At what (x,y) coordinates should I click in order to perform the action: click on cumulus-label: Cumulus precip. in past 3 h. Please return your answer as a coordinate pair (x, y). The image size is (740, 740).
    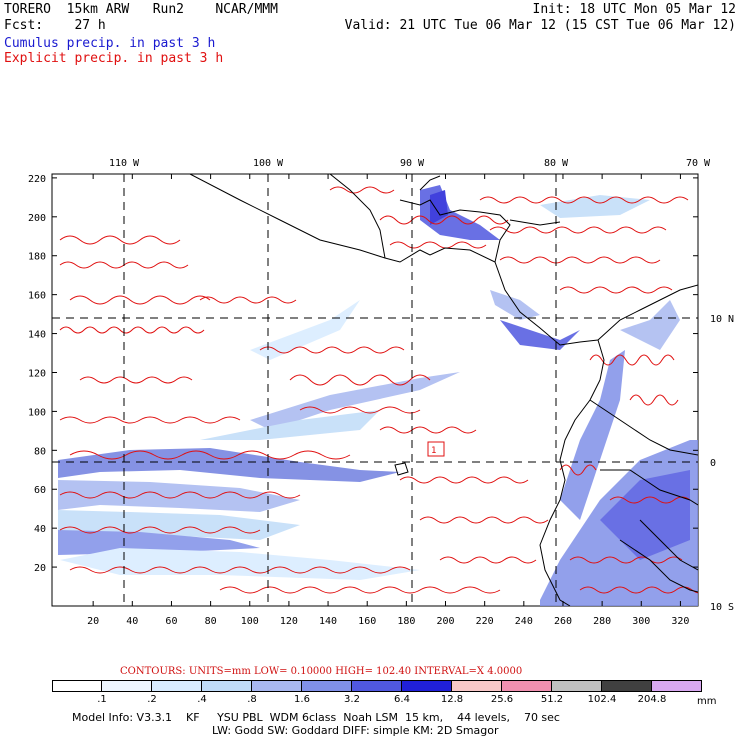
    Looking at the image, I should click on (110, 43).